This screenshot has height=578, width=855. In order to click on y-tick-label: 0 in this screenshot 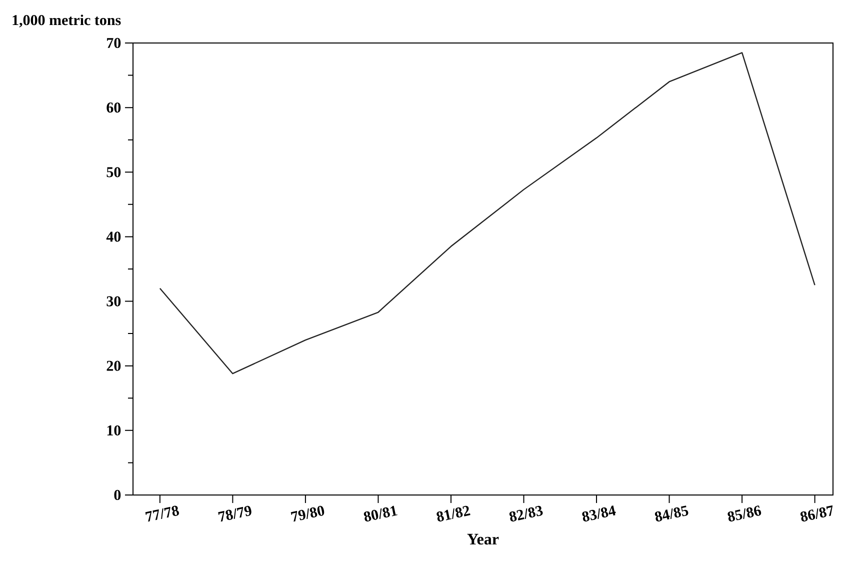, I will do `click(117, 495)`.